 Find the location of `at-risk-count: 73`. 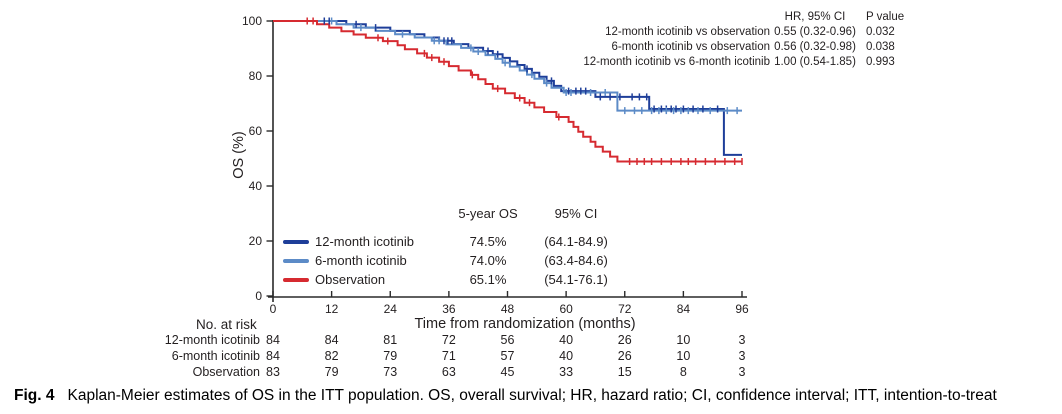

at-risk-count: 73 is located at coordinates (390, 372).